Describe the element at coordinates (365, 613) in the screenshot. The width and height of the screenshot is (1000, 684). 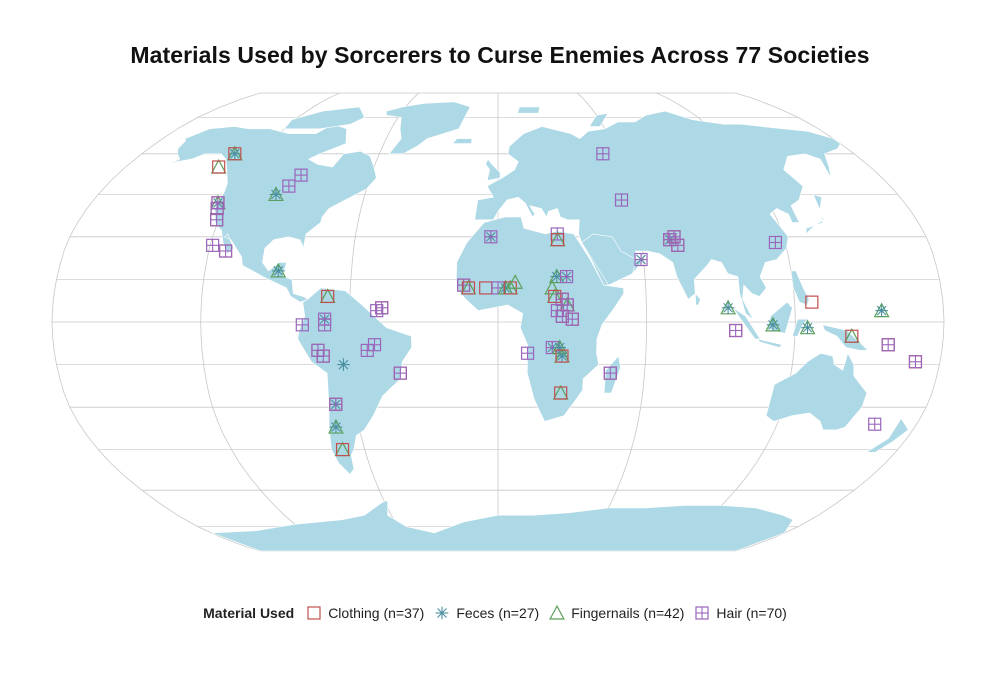
I see `legend-item-clothing: Clothing (n=37)` at that location.